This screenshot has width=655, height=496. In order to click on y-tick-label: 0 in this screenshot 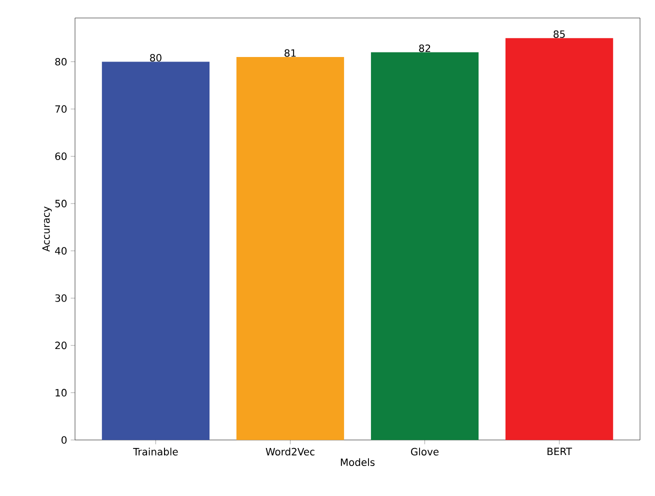, I will do `click(64, 440)`.